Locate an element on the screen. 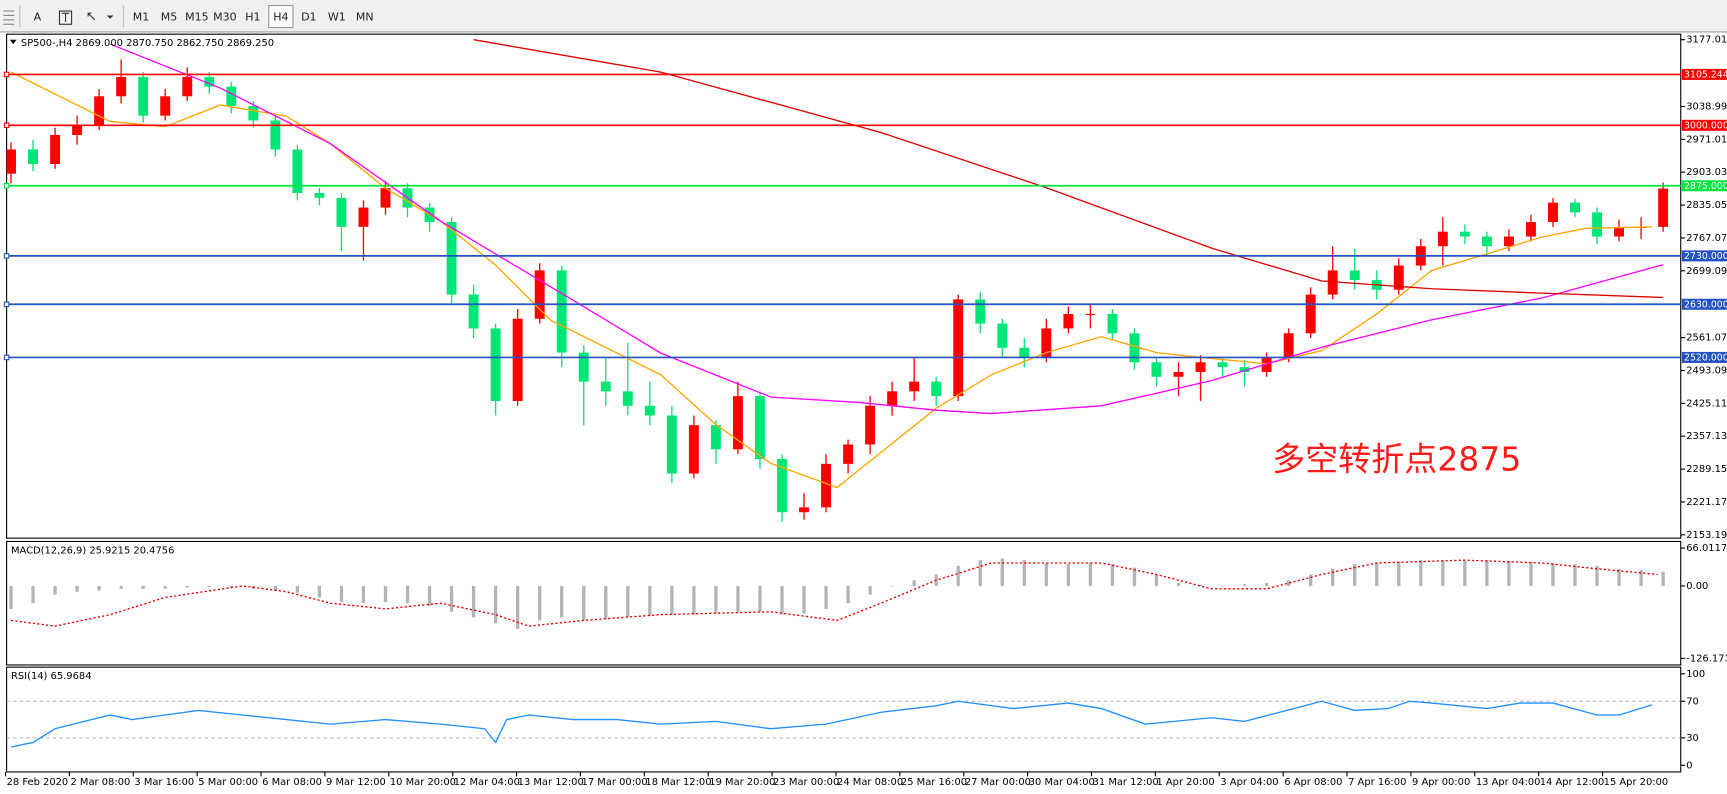  x-tick-label: 9 Mar 12:00 is located at coordinates (356, 782).